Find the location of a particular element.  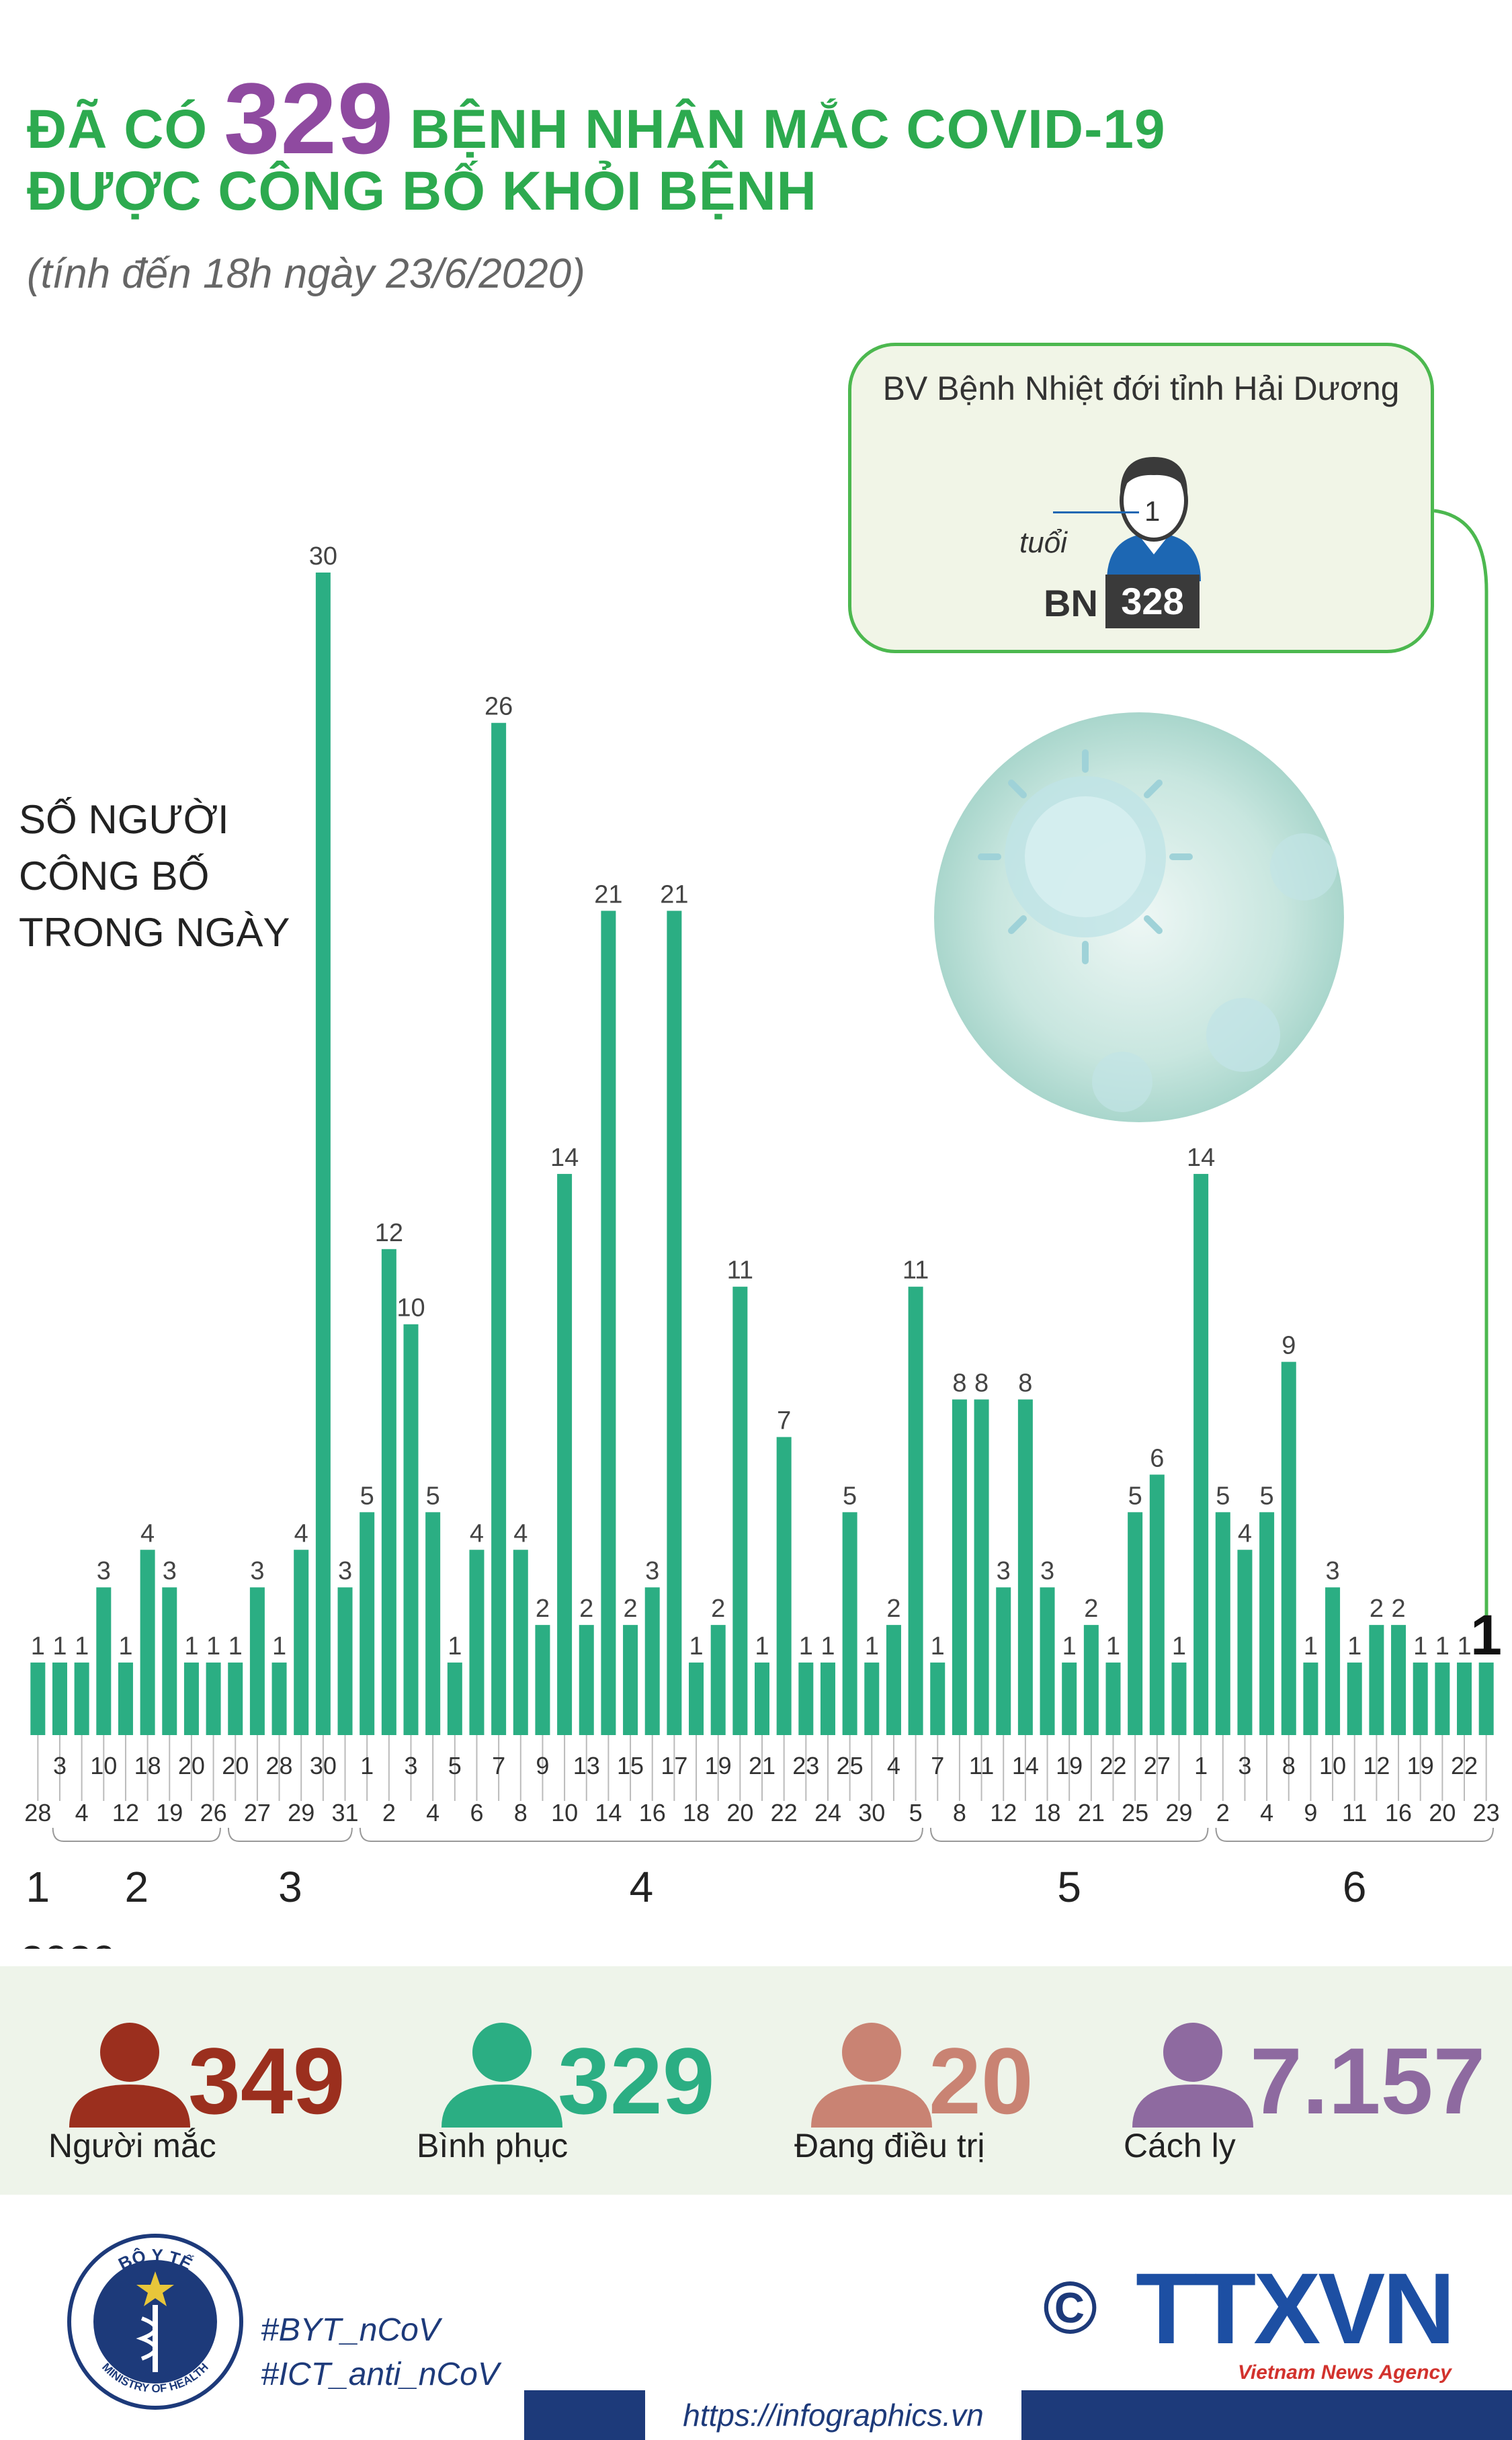

tick-label: 28 is located at coordinates (38, 1813).